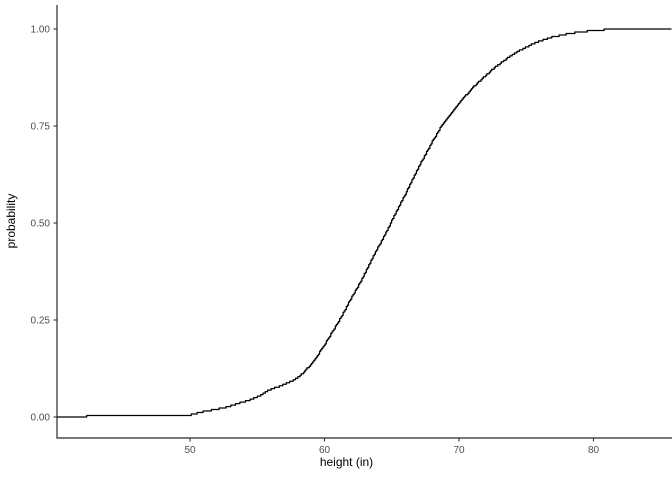 The width and height of the screenshot is (672, 480). I want to click on y-tick-label: 0.25, so click(41, 321).